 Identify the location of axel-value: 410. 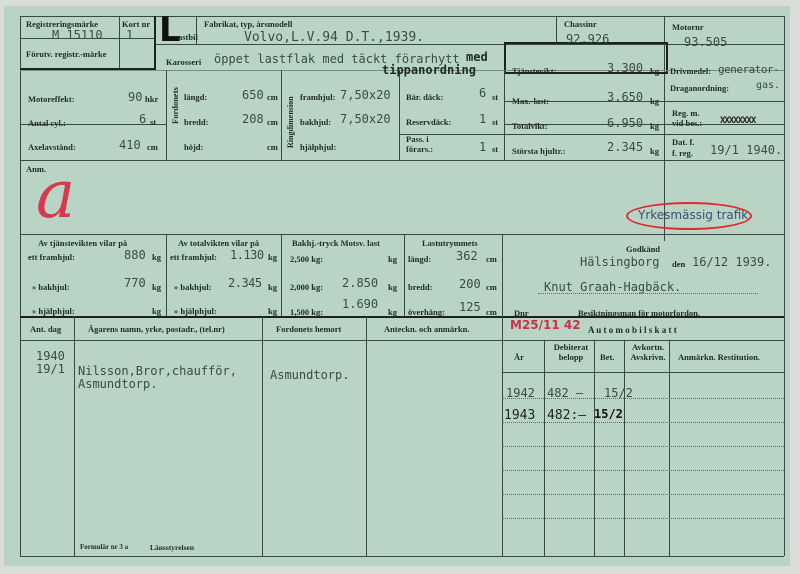
(130, 145).